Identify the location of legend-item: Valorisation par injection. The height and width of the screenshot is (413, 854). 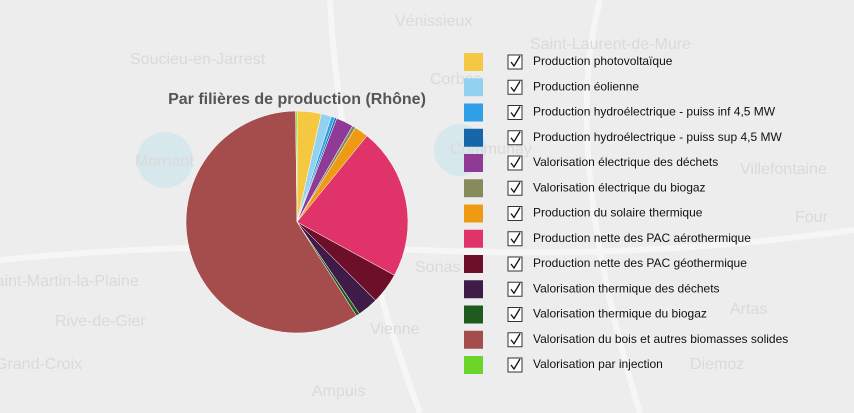
(563, 365).